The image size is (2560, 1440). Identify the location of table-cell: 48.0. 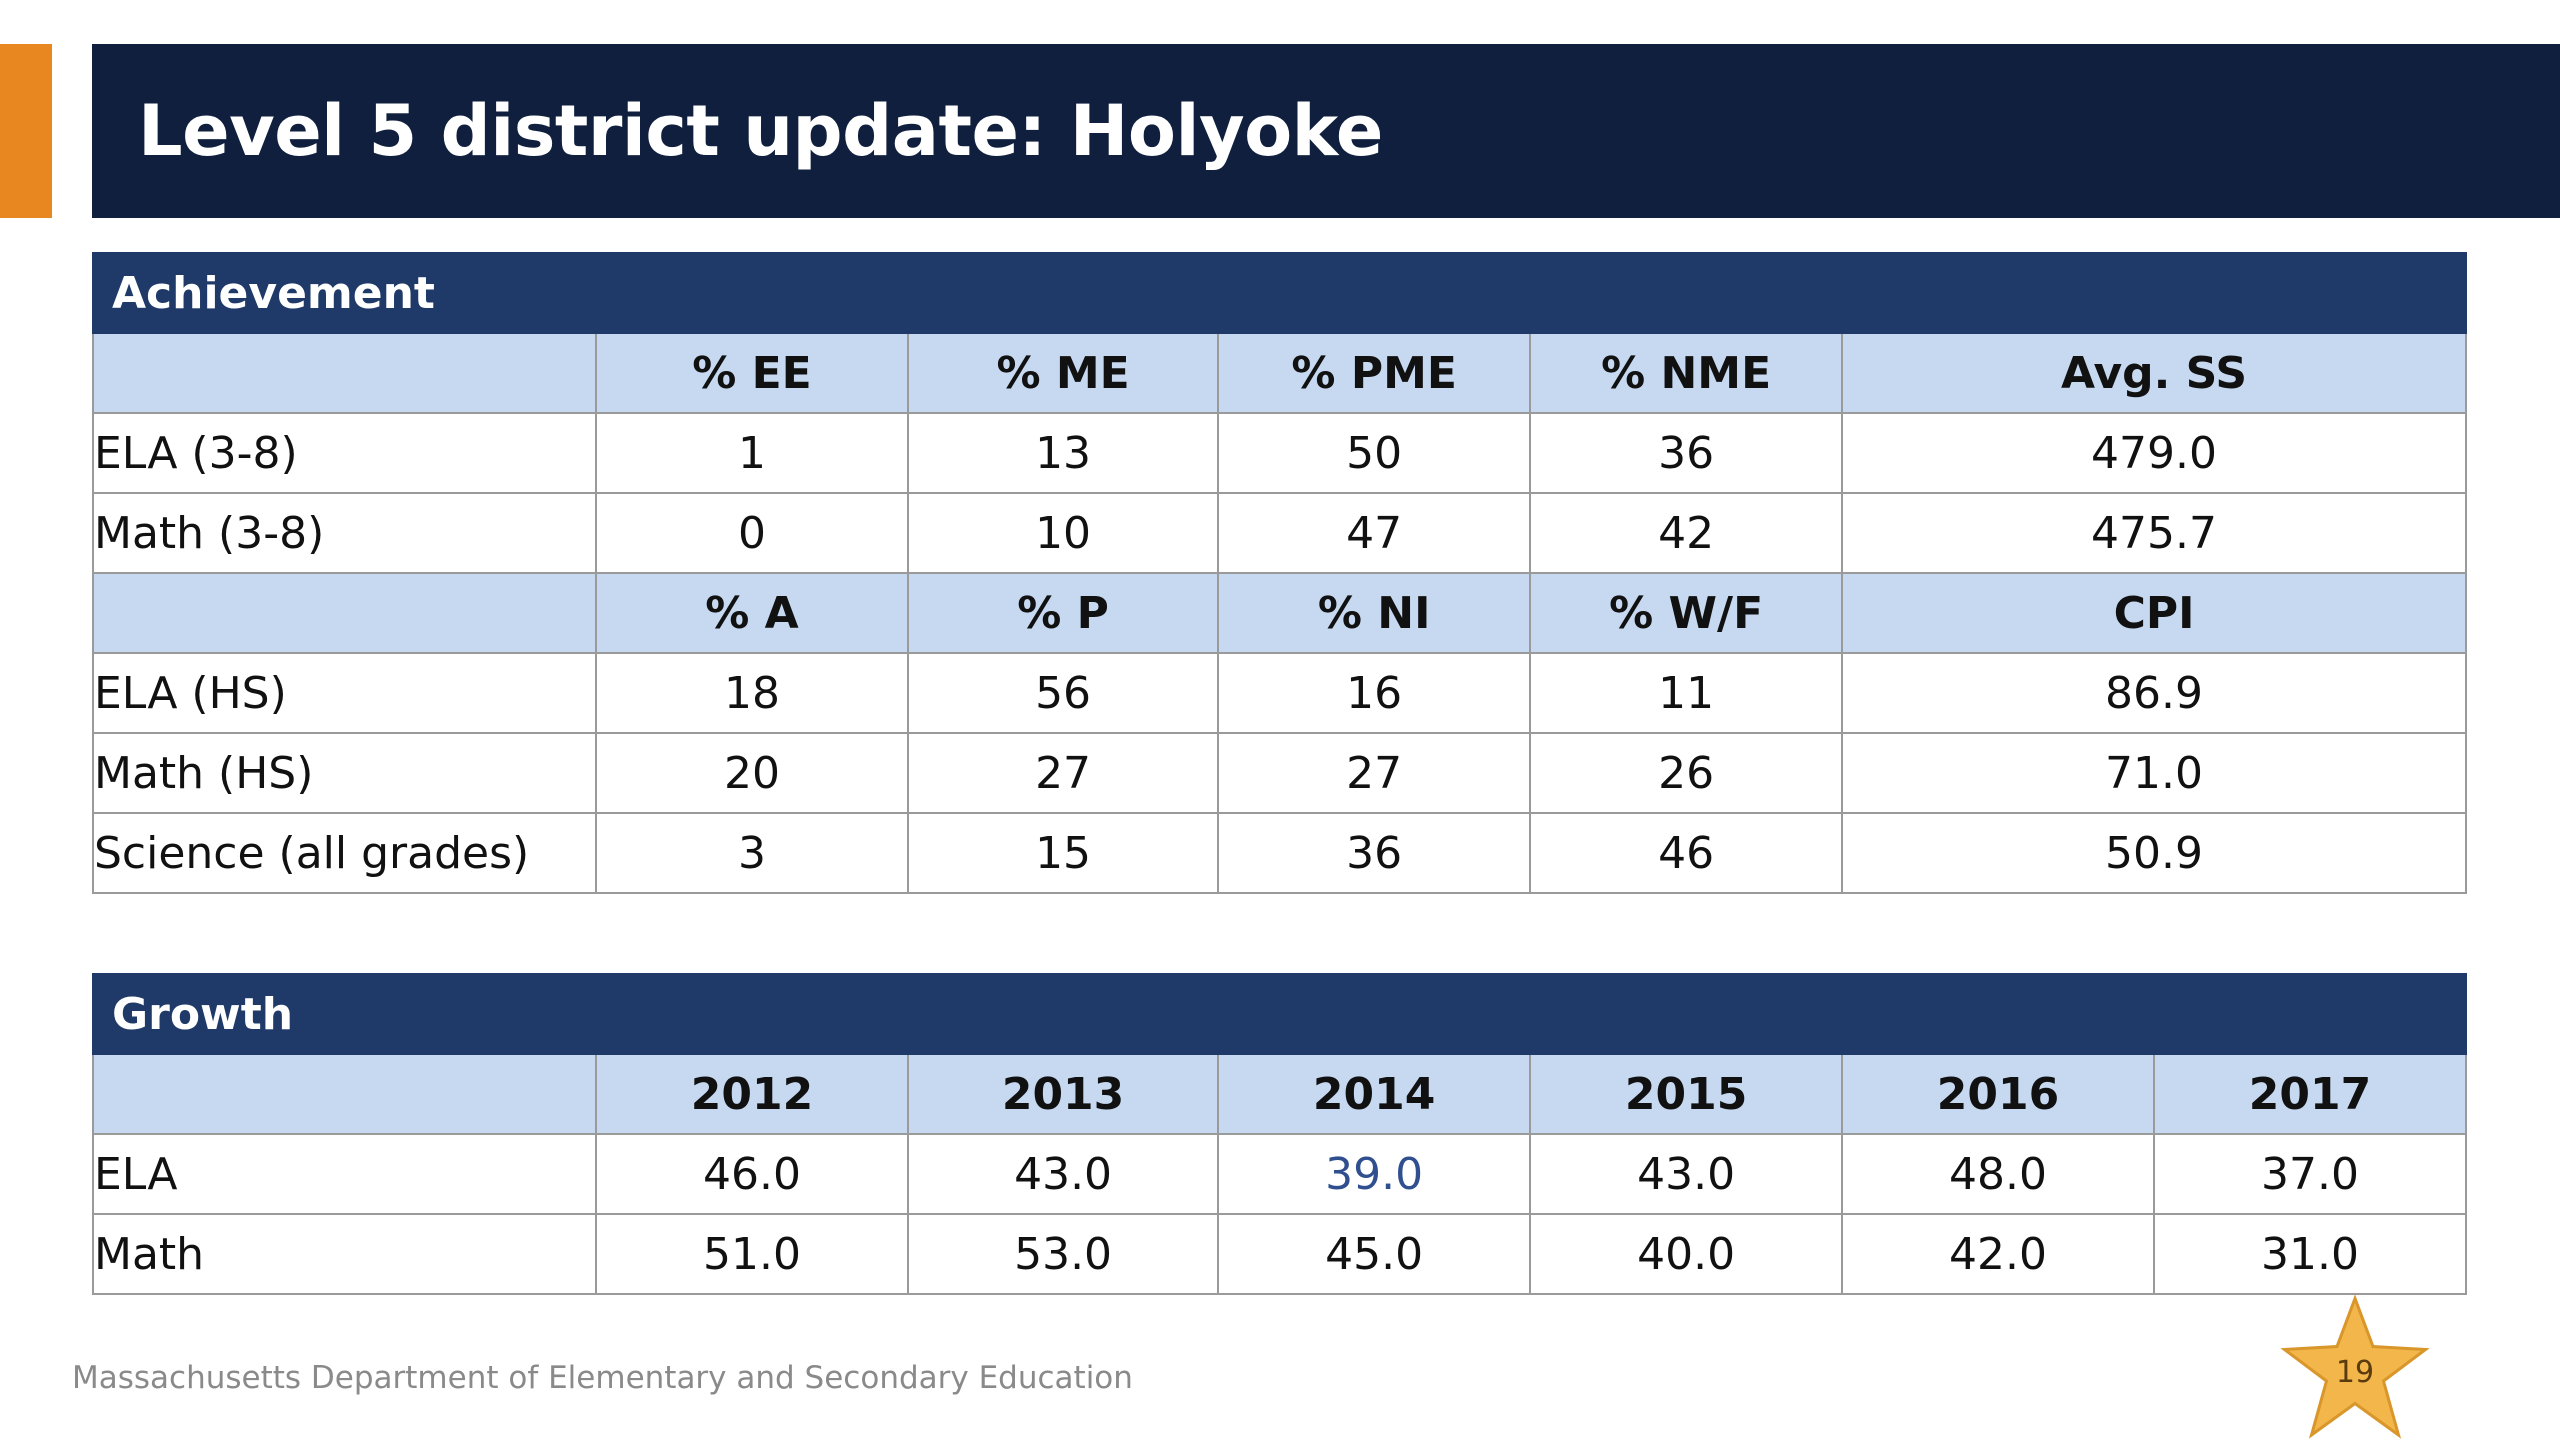
(1998, 1174).